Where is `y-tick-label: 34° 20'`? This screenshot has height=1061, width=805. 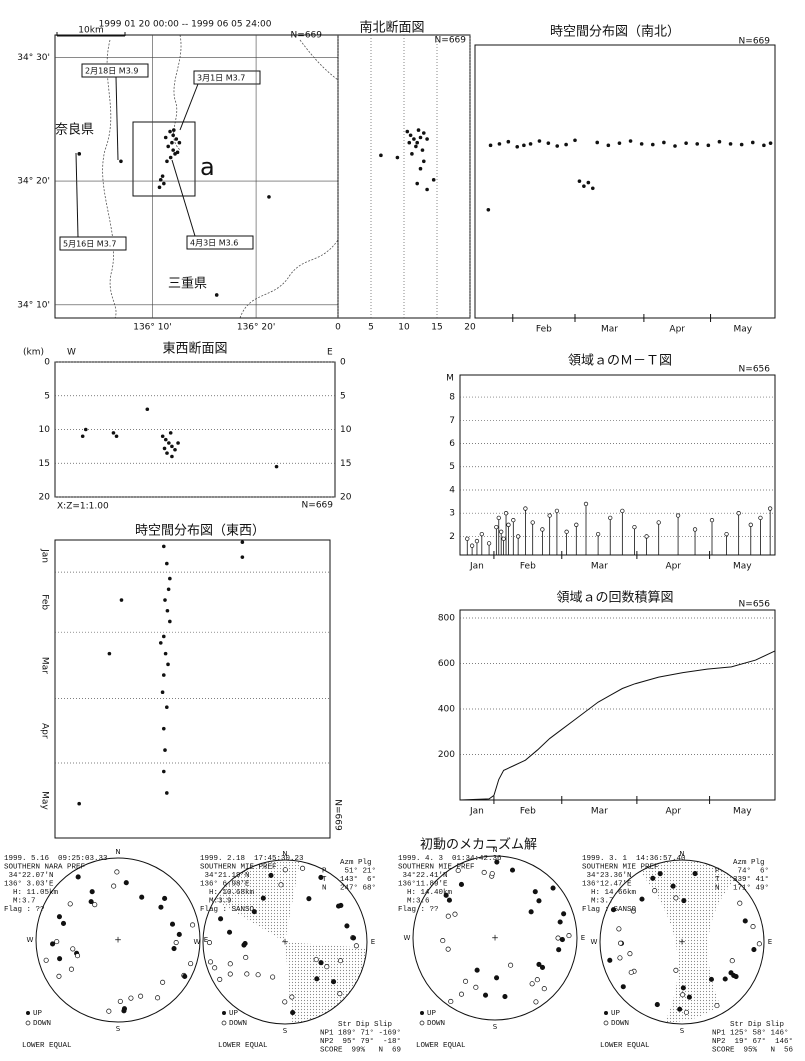 y-tick-label: 34° 20' is located at coordinates (33, 182).